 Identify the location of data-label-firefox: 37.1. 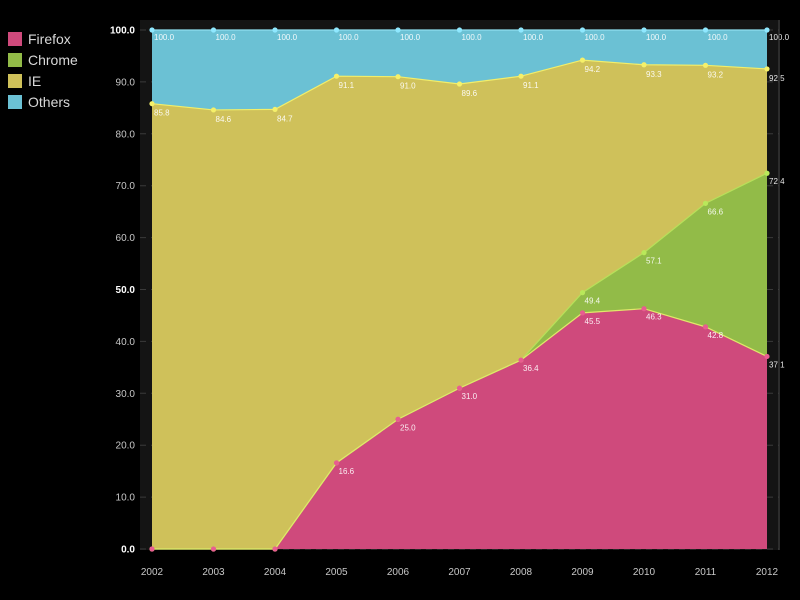
(777, 364).